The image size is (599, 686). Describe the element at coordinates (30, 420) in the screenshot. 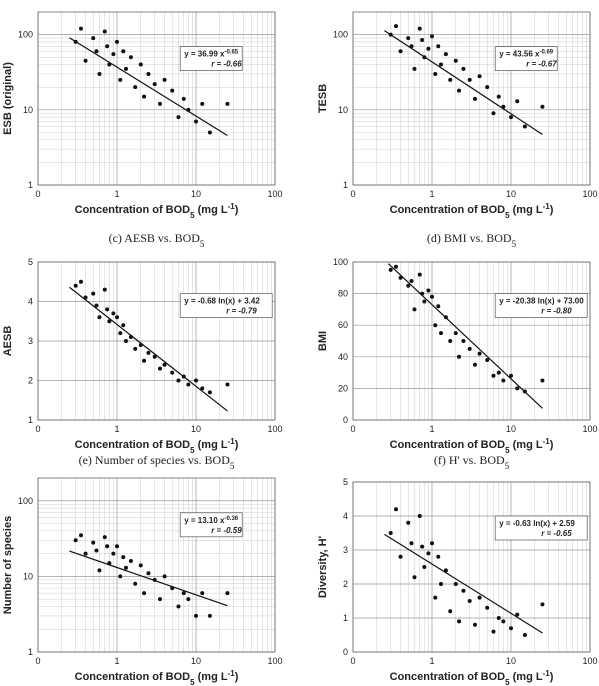

I see `y-tick-label: 1` at that location.